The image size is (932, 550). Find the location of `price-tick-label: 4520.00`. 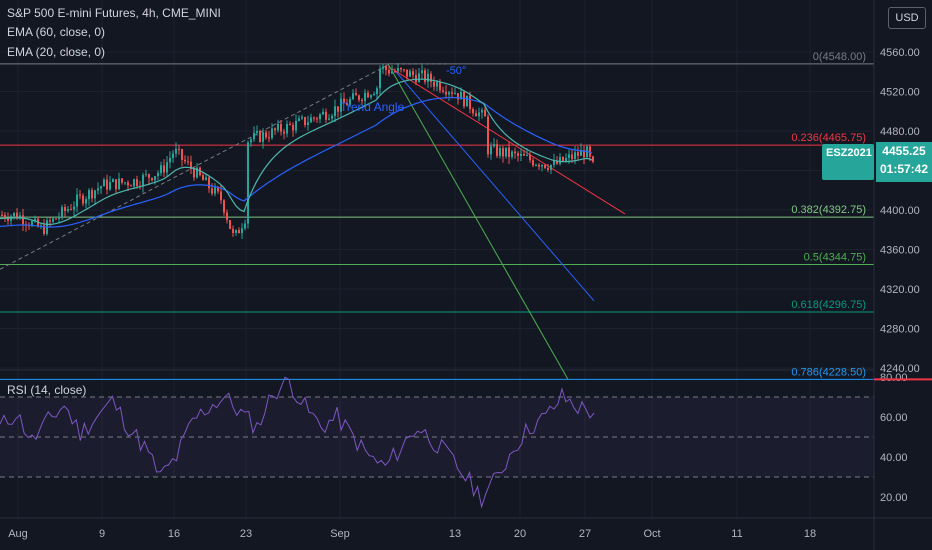

price-tick-label: 4520.00 is located at coordinates (900, 93).